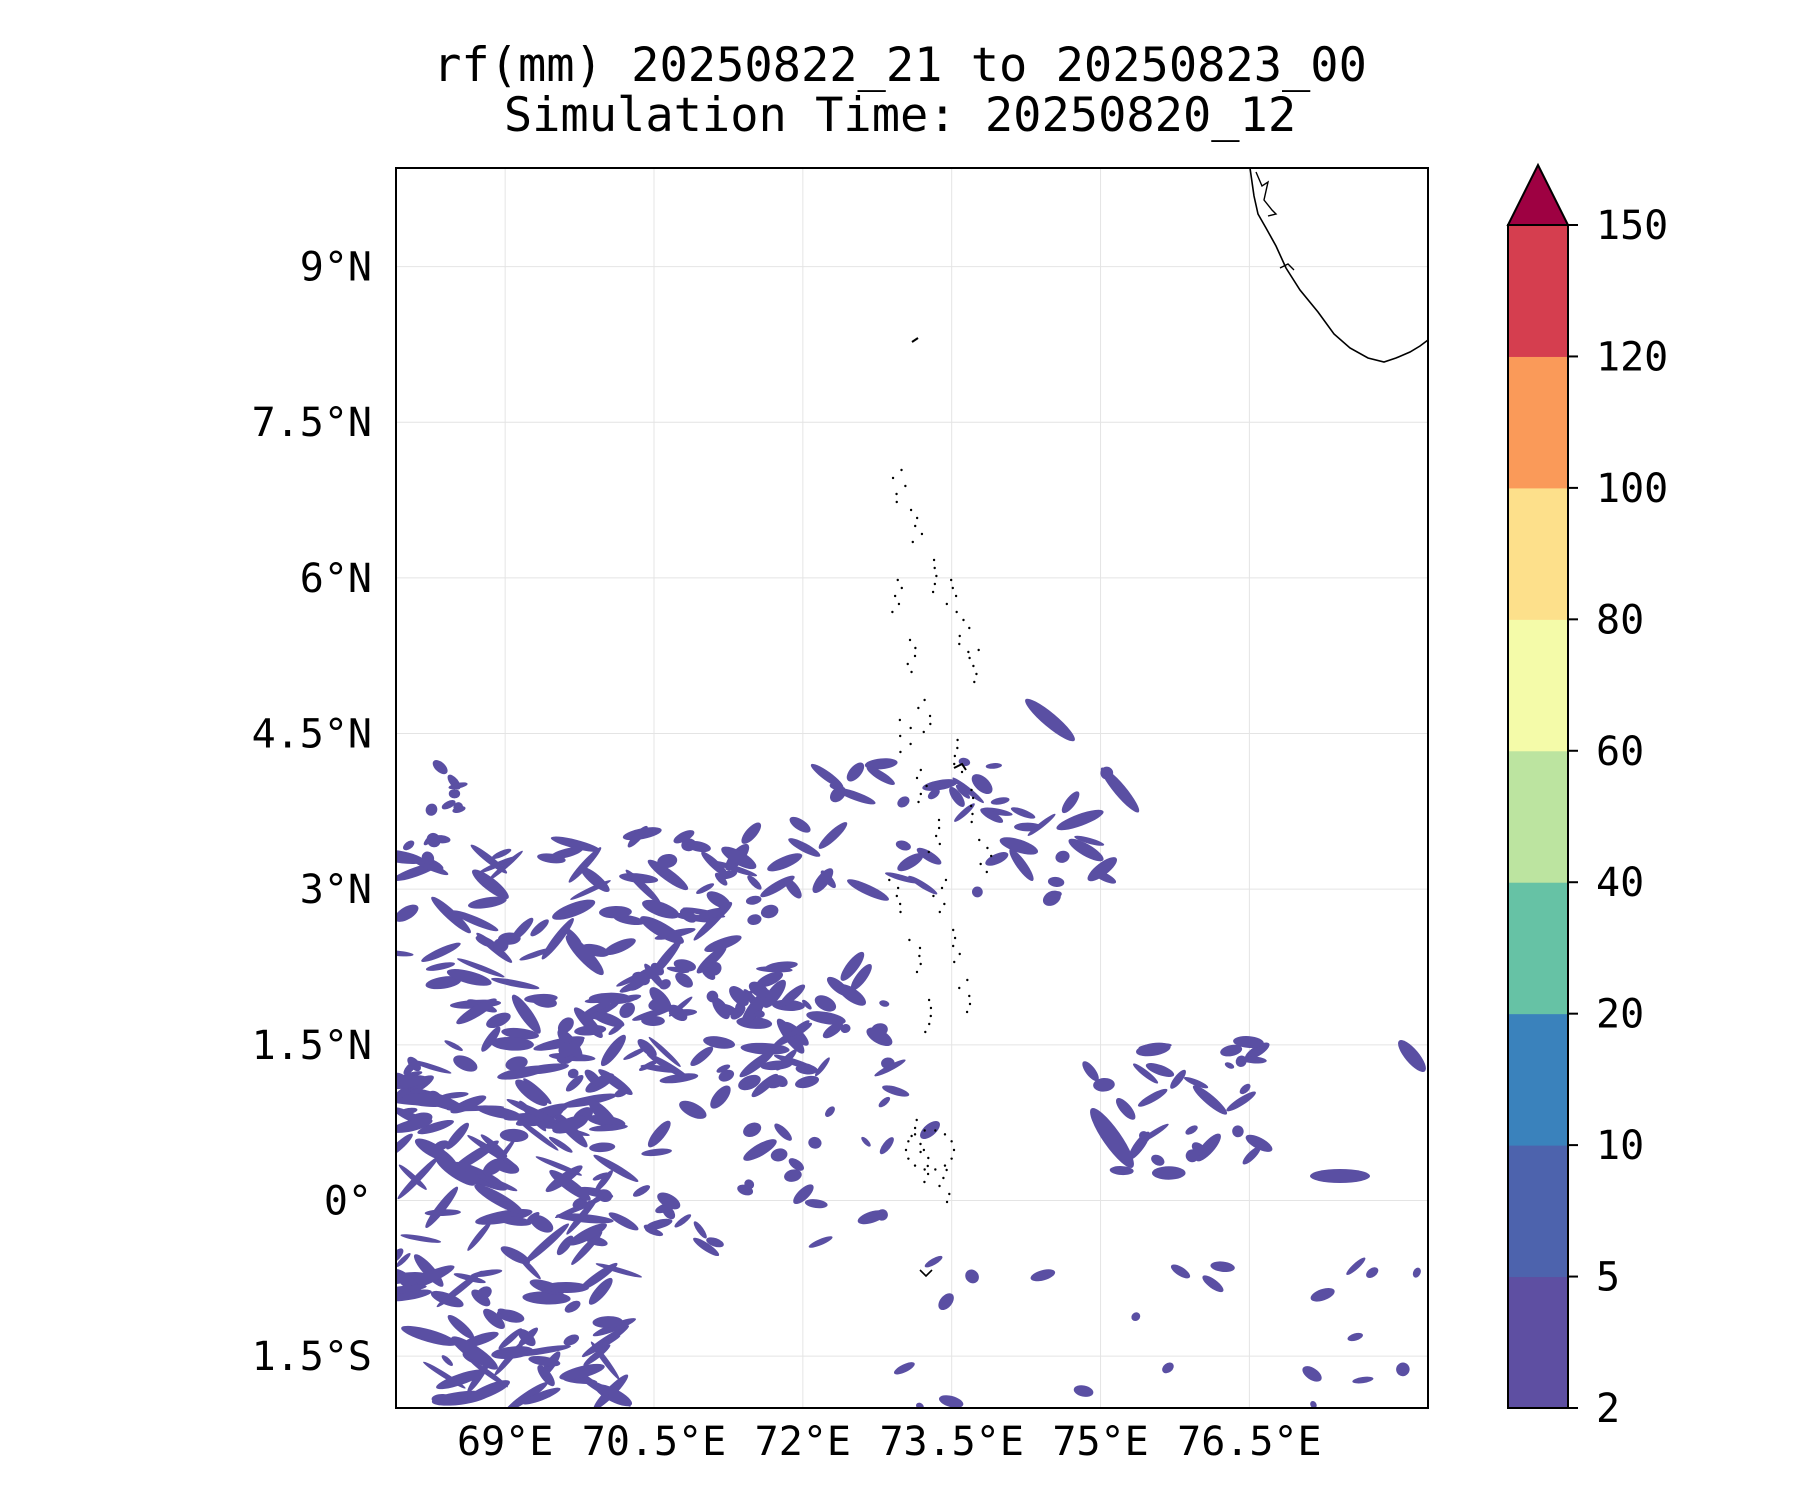 Image resolution: width=1800 pixels, height=1500 pixels. What do you see at coordinates (1608, 1409) in the screenshot?
I see `colorbar-label: 2` at bounding box center [1608, 1409].